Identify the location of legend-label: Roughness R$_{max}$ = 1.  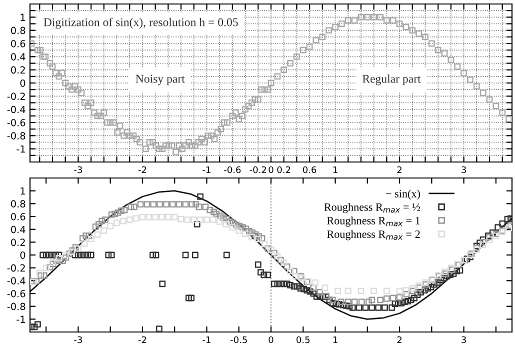
(373, 221).